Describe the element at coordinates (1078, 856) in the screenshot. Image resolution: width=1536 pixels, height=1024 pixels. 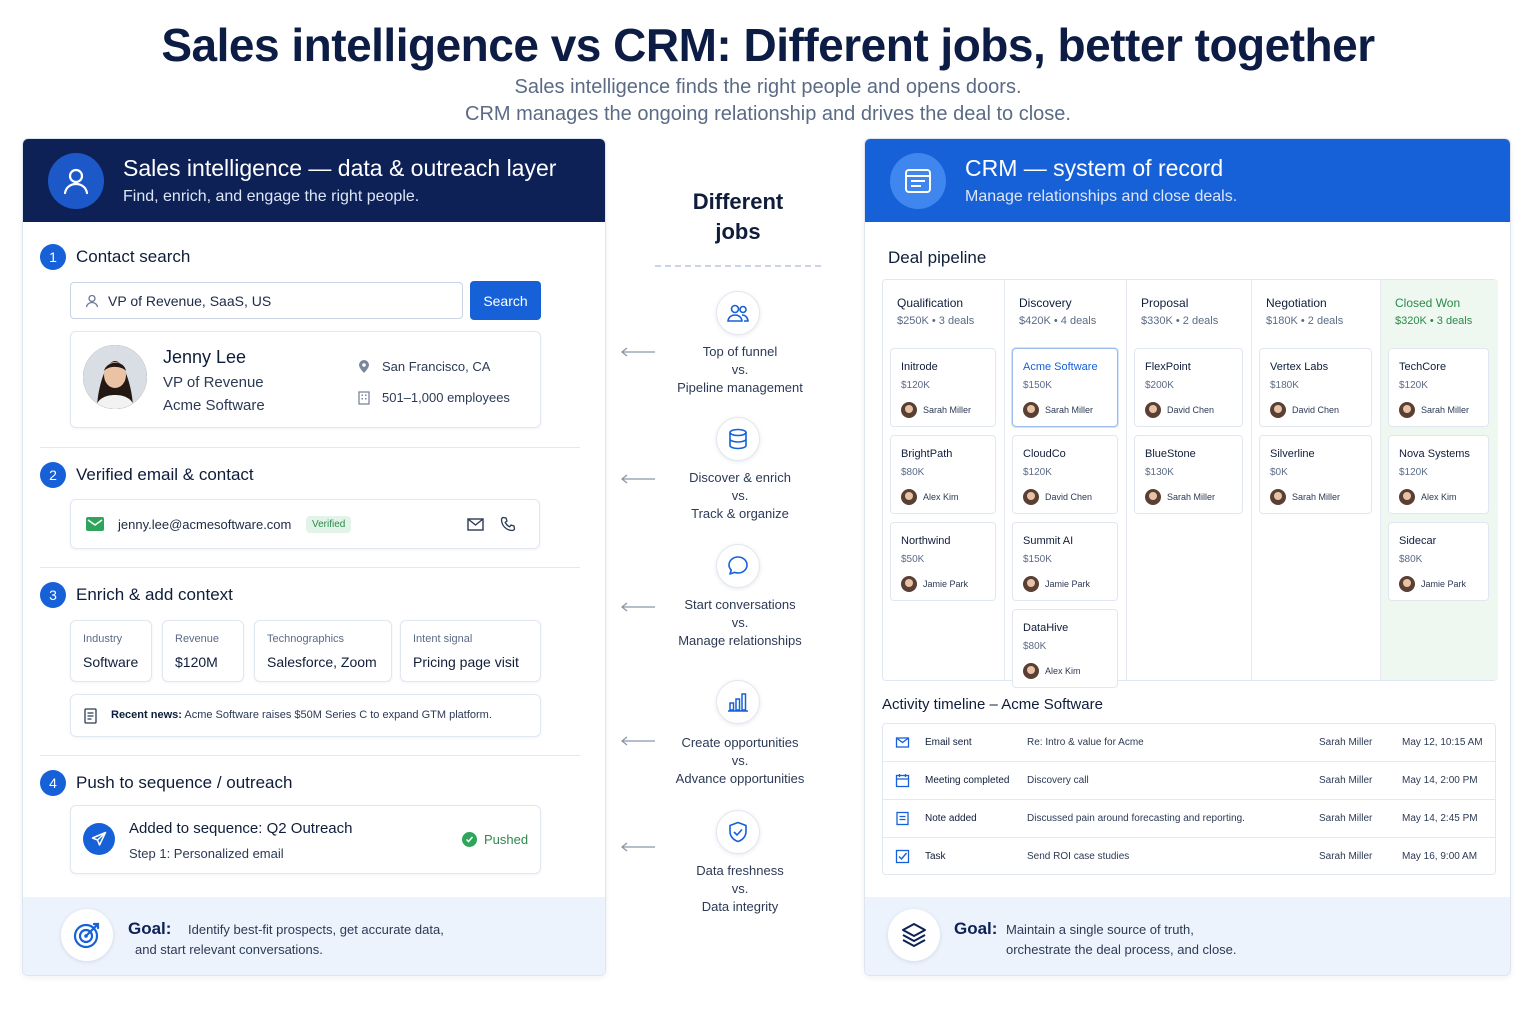
I see `activity-description: Send ROI case studies` at that location.